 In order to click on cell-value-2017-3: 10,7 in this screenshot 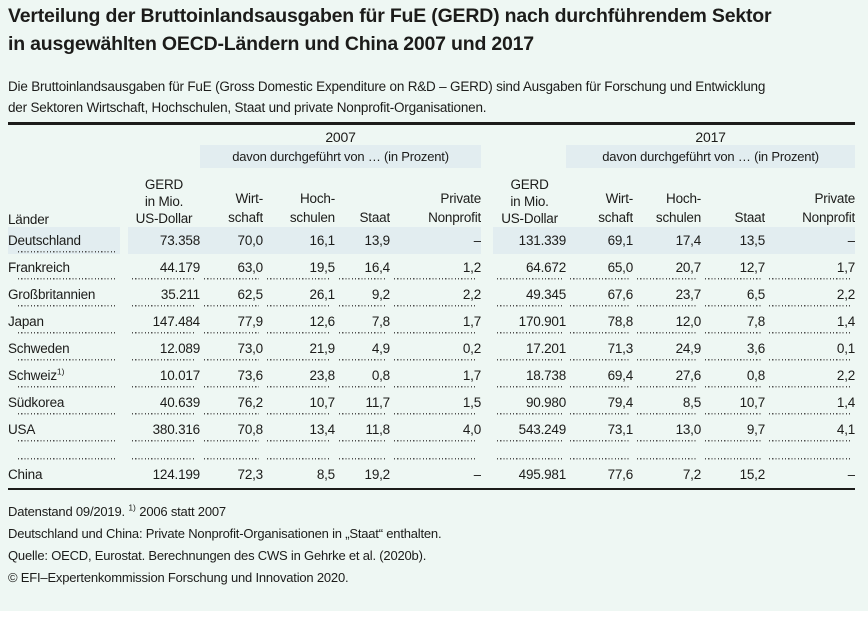, I will do `click(733, 402)`.